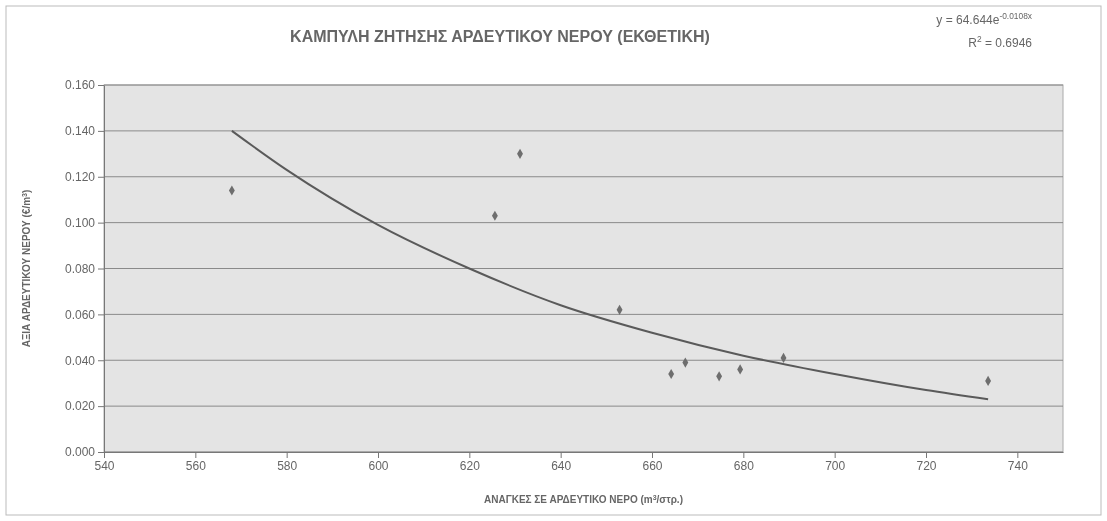  What do you see at coordinates (561, 465) in the screenshot?
I see `x-tick-label: 640` at bounding box center [561, 465].